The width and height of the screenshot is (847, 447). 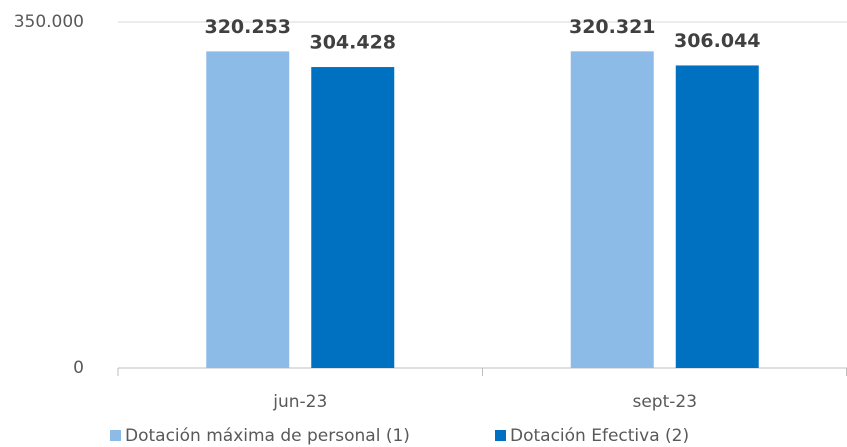 I want to click on y-tick-label: 0, so click(x=78, y=368).